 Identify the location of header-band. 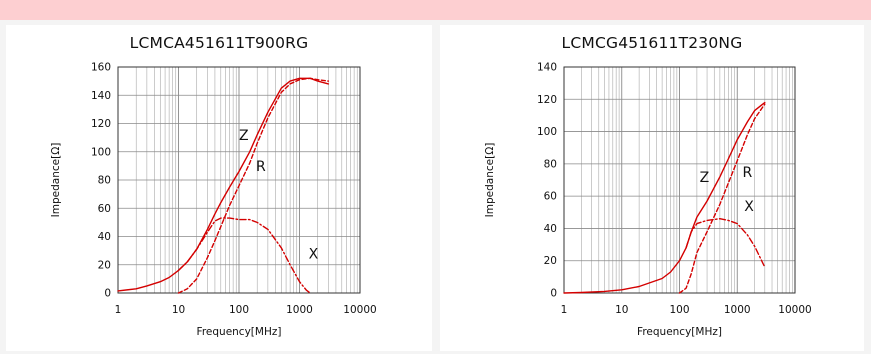
(435, 10).